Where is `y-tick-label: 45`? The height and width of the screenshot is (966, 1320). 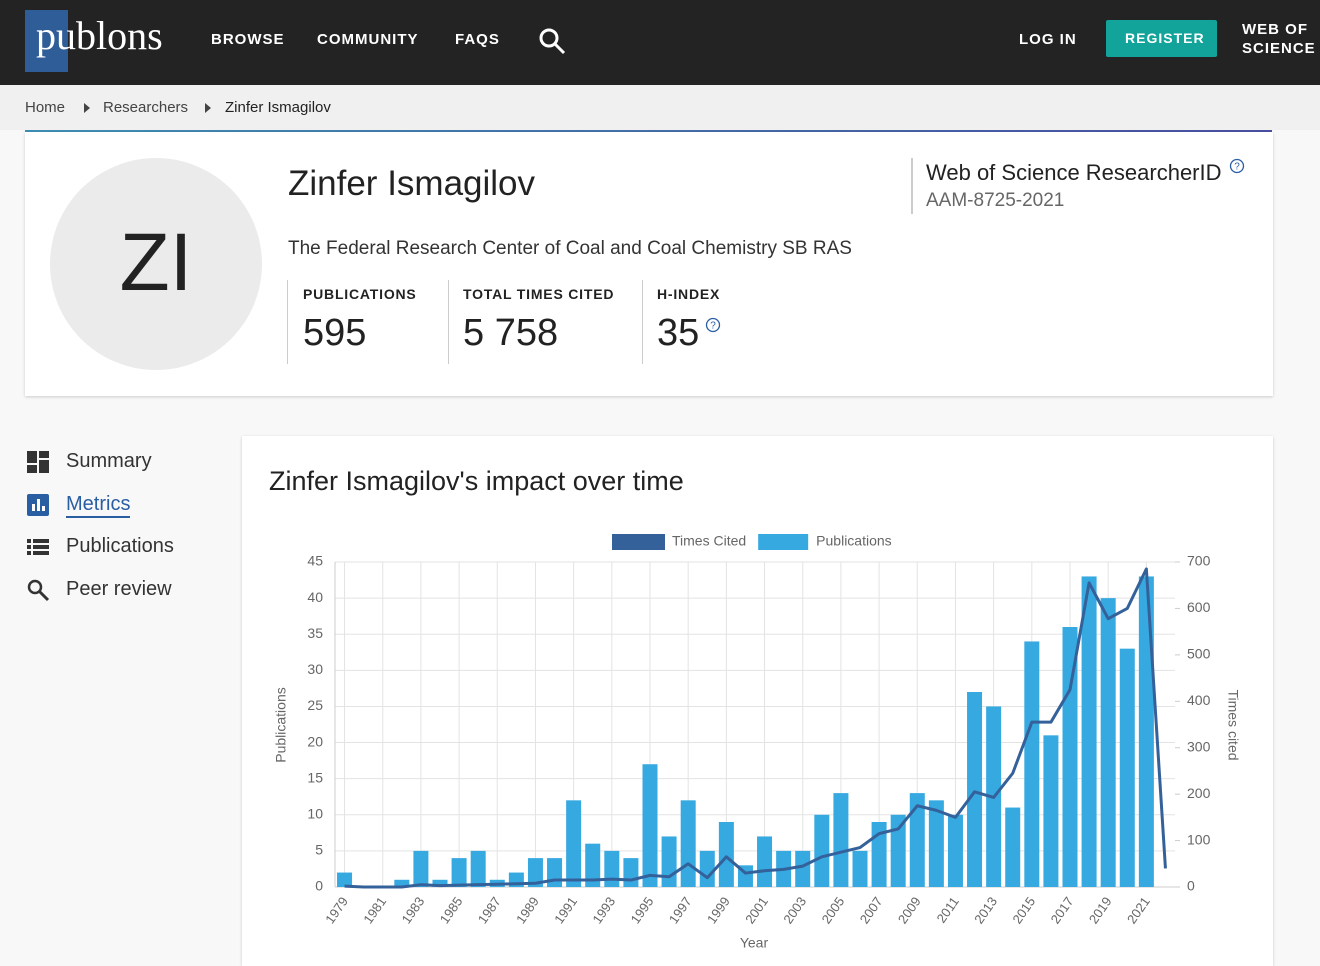 y-tick-label: 45 is located at coordinates (315, 561).